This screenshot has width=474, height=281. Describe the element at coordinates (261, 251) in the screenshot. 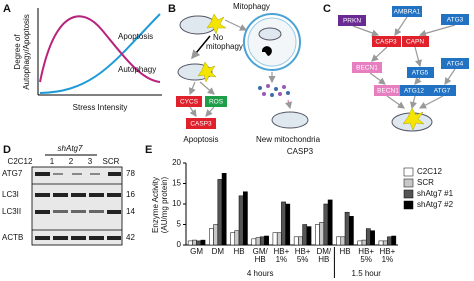

I see `x-tick-label: GM/` at that location.